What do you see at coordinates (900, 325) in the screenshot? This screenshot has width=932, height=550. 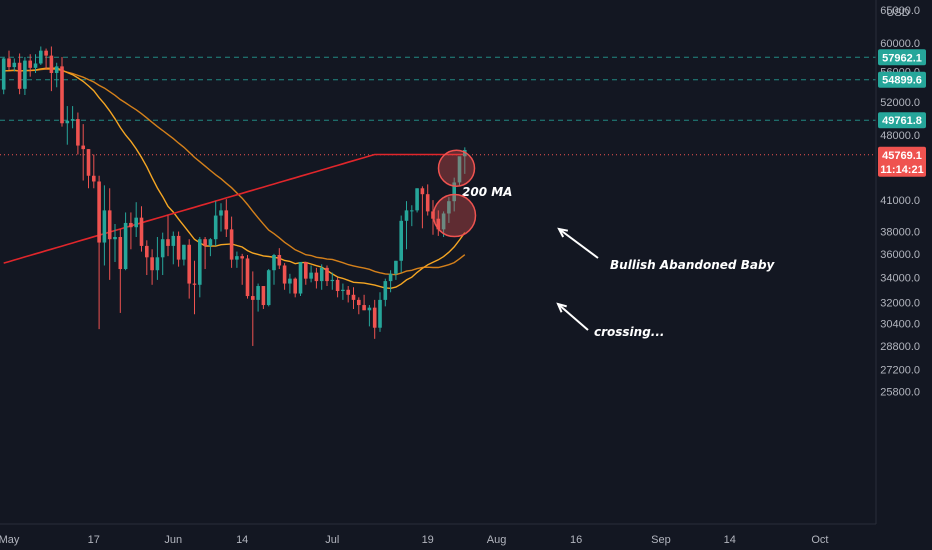 I see `price-tick-label: 30400.0` at bounding box center [900, 325].